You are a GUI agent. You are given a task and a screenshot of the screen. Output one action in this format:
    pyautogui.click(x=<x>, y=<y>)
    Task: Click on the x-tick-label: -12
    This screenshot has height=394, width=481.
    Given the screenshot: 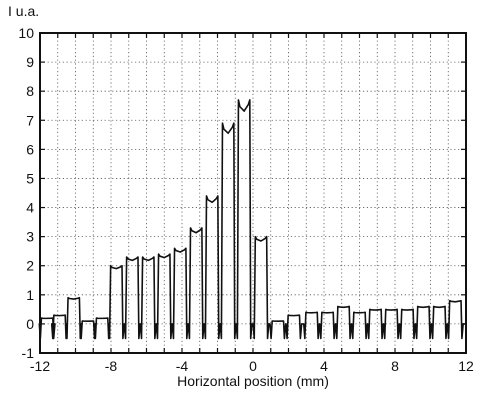 What is the action you would take?
    pyautogui.click(x=40, y=366)
    